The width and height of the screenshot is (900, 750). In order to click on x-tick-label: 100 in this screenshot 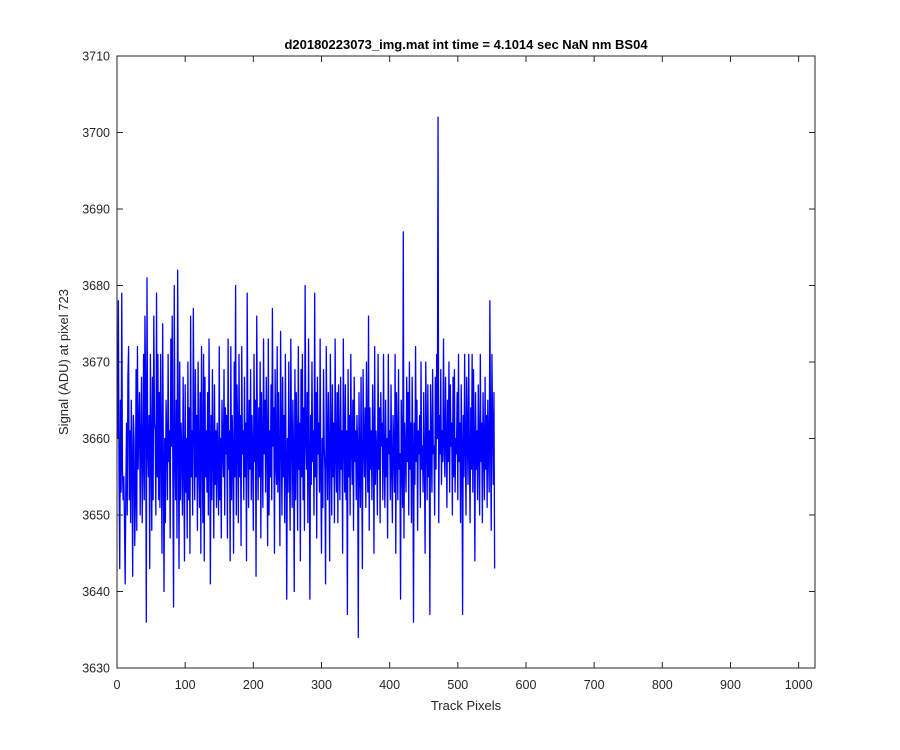, I will do `click(185, 685)`.